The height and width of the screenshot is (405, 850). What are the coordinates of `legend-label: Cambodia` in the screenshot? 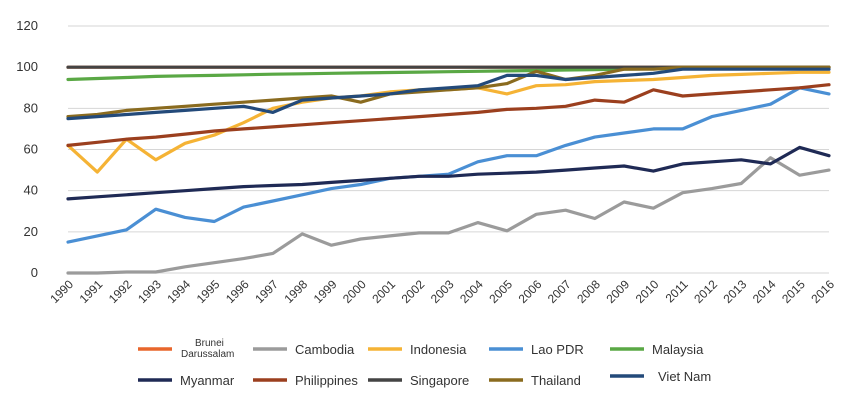 It's located at (325, 349).